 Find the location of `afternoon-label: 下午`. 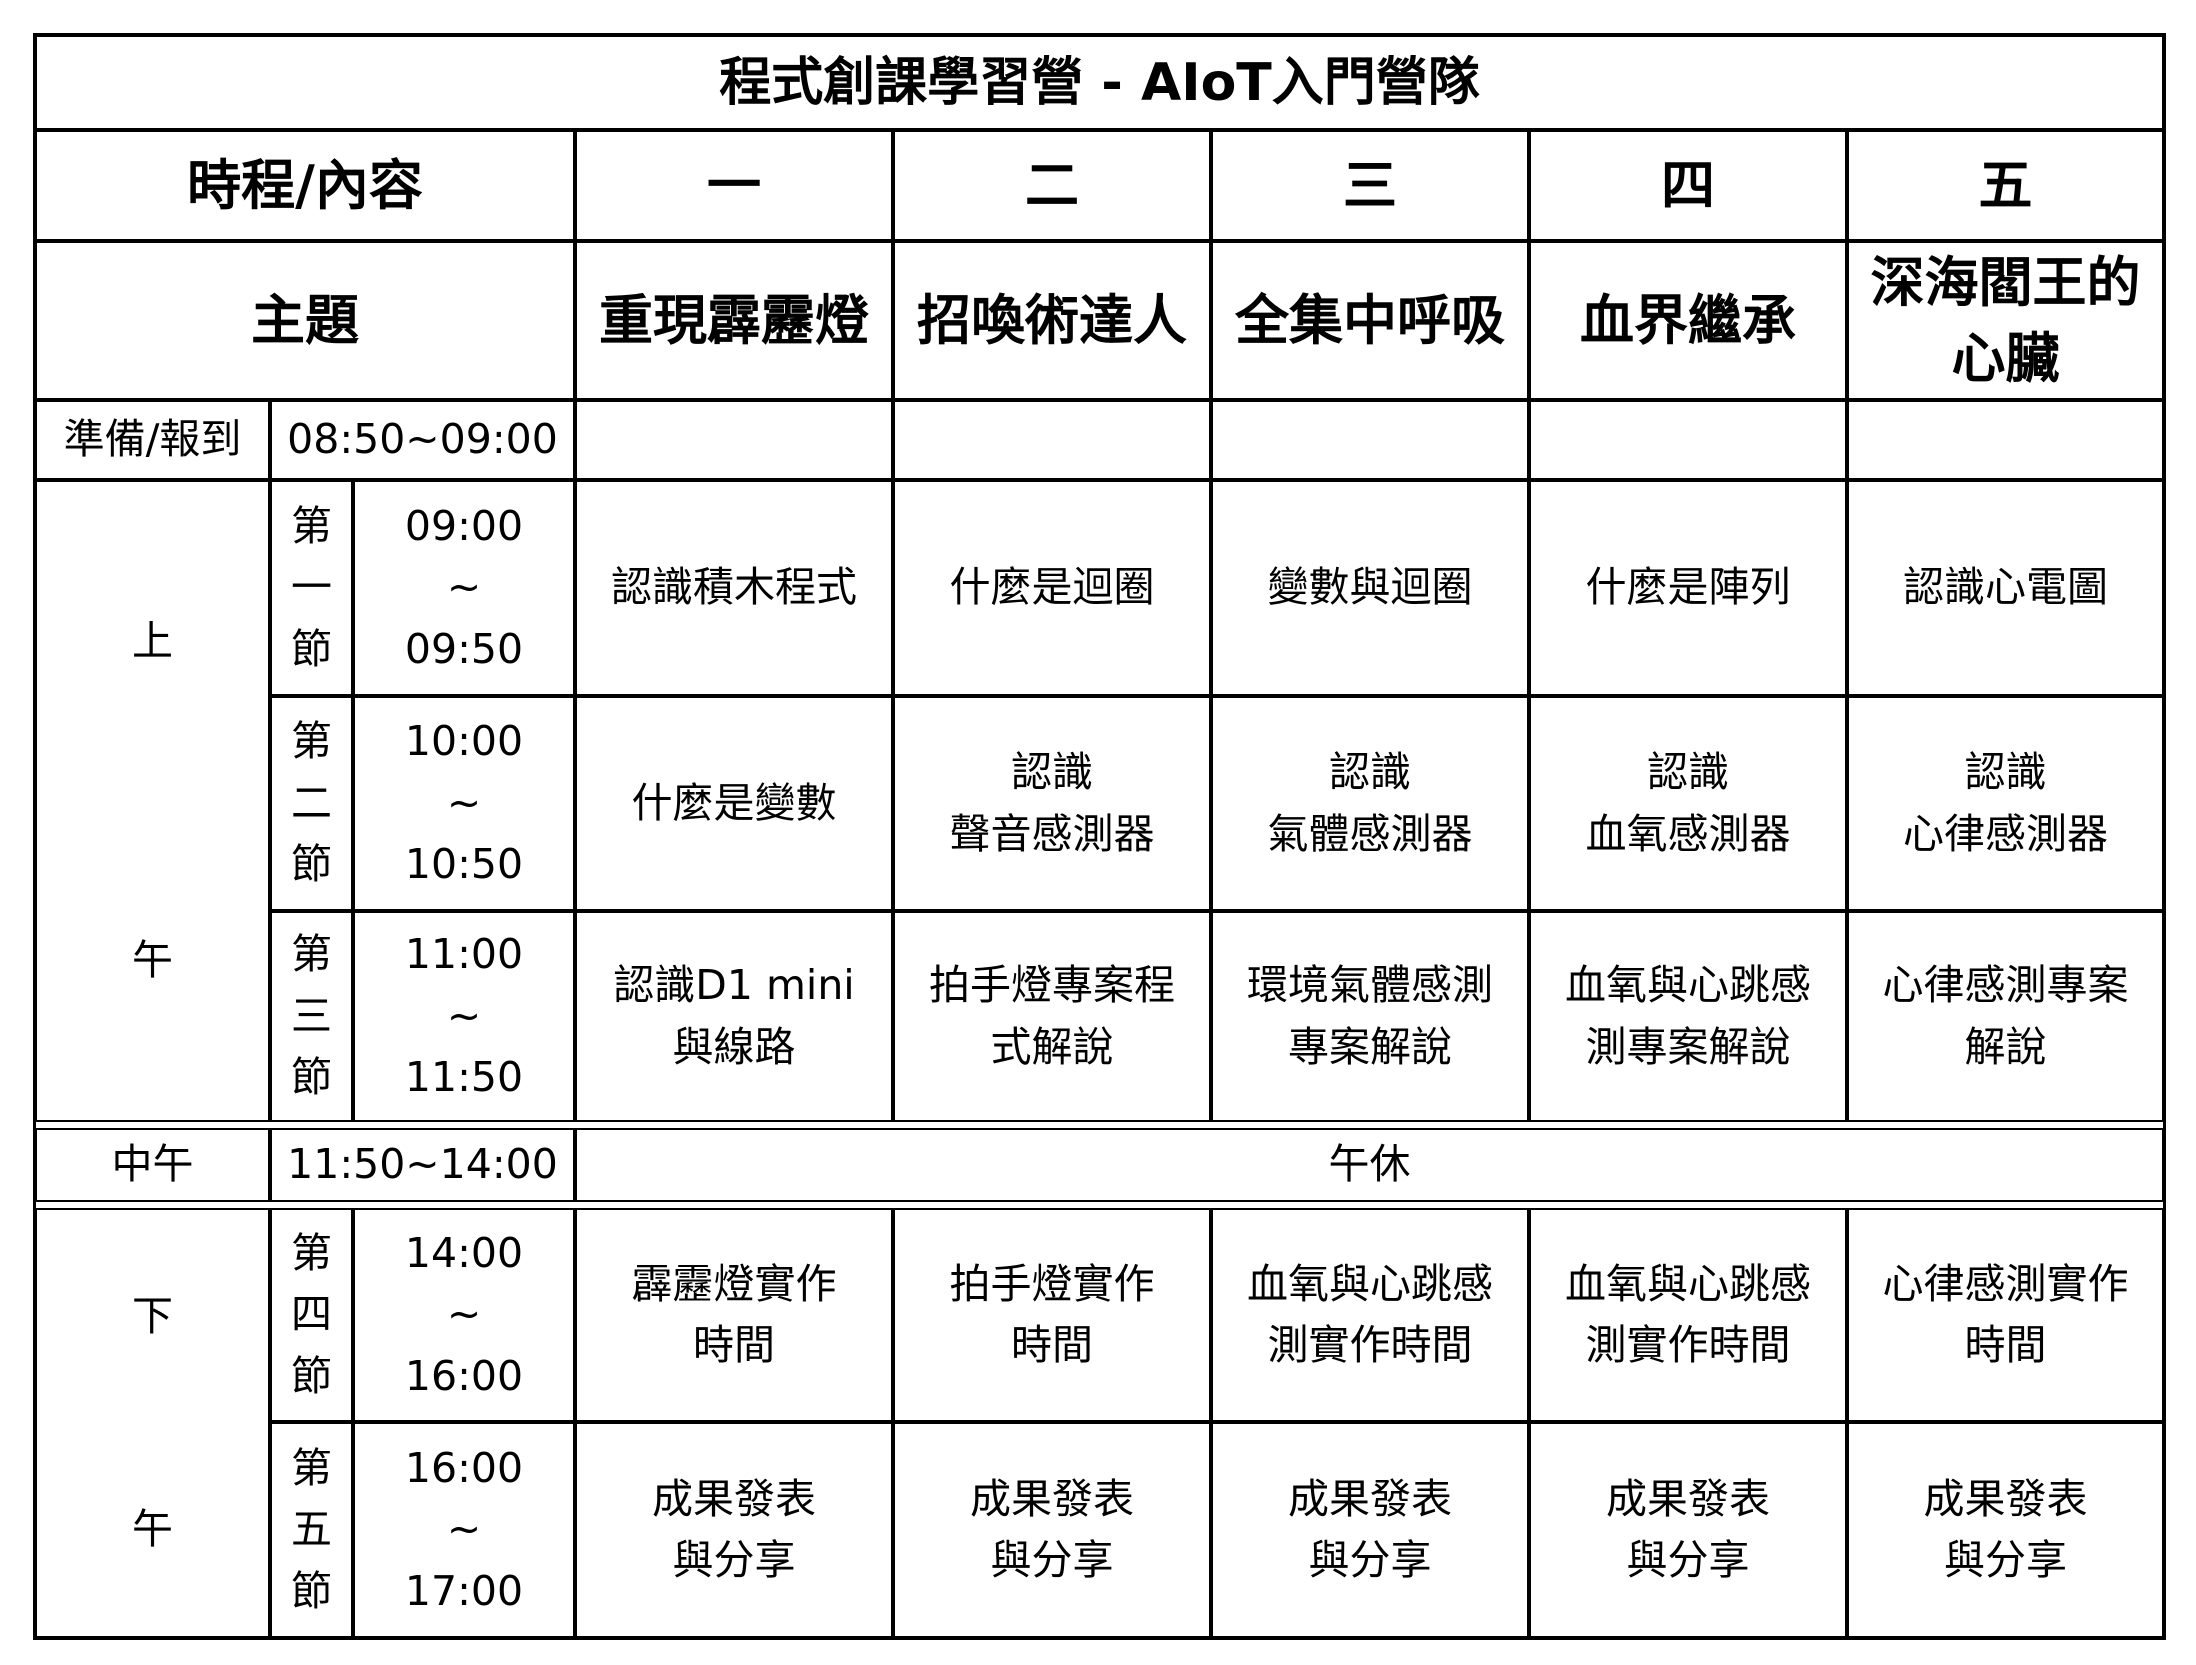

afternoon-label: 下午 is located at coordinates (152, 1423).